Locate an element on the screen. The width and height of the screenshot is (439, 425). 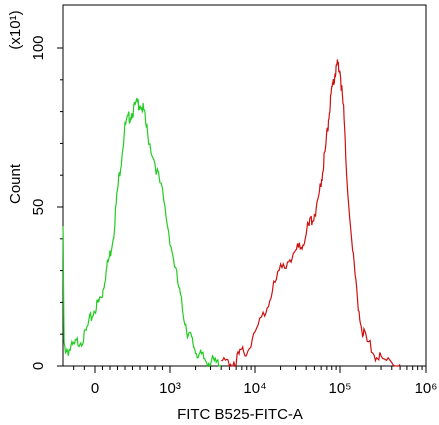
x-axis: 0 10³ 10⁴ 10⁵ 10⁶ is located at coordinates (255, 381).